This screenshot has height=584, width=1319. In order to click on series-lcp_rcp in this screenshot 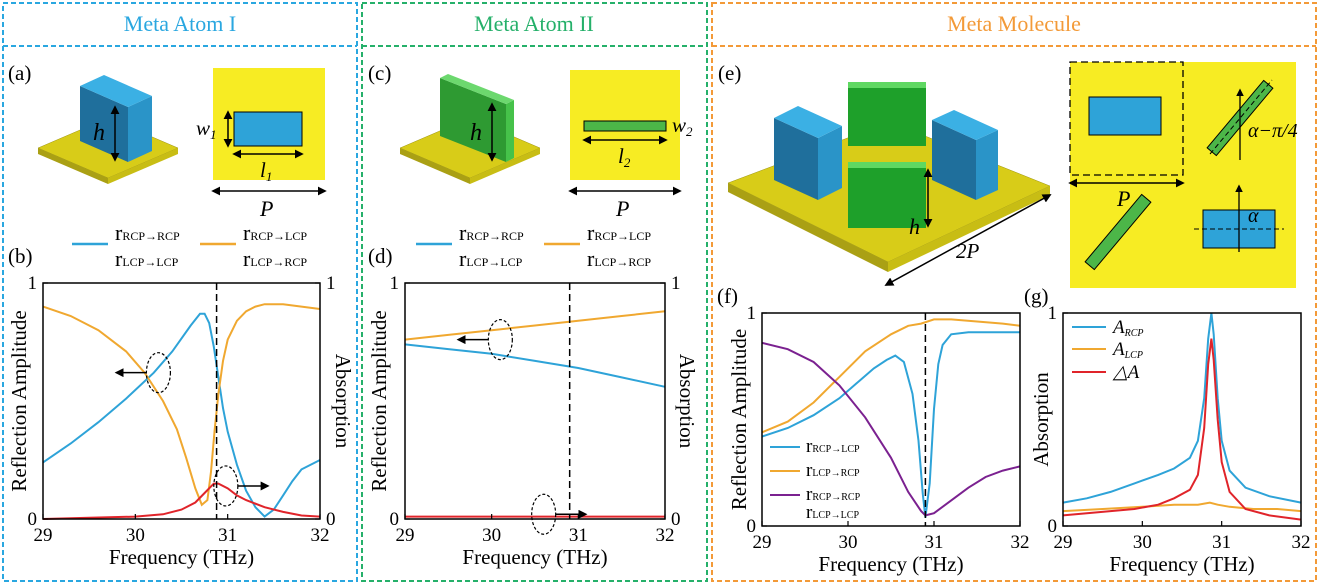, I will do `click(891, 376)`.